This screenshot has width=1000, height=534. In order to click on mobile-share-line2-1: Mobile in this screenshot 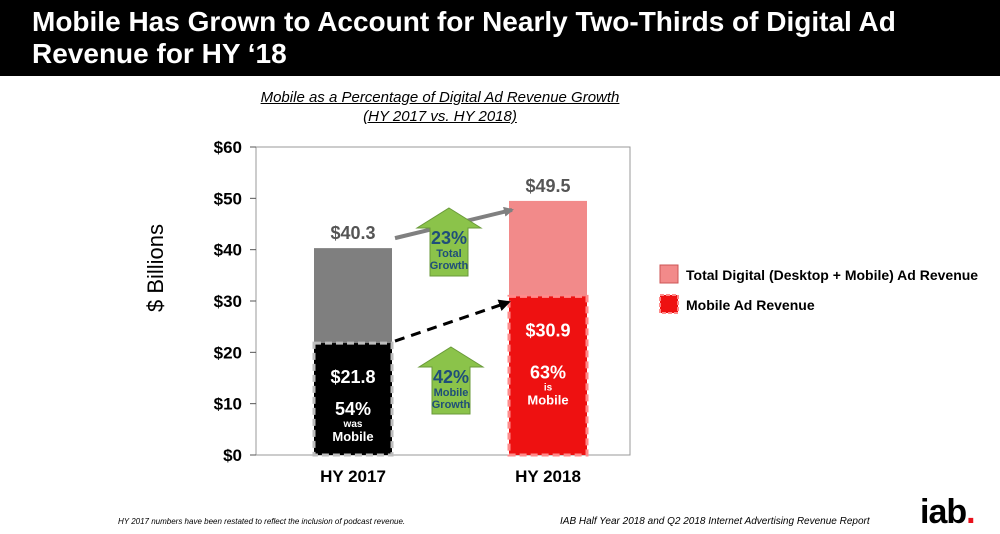, I will do `click(547, 399)`.